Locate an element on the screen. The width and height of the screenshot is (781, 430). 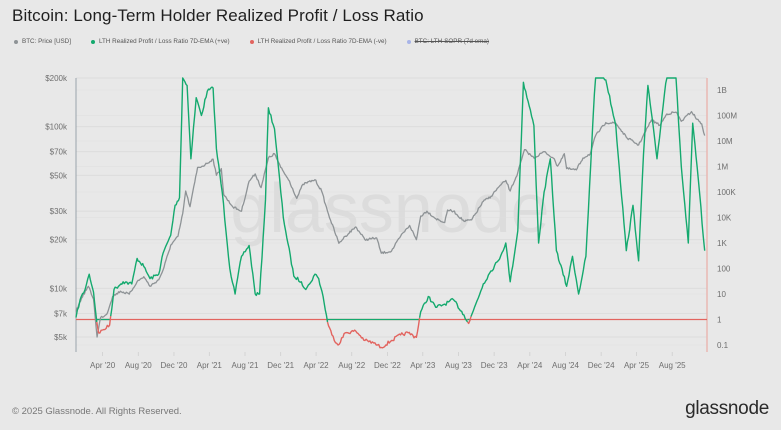
right-tick-label: 100 is located at coordinates (724, 269).